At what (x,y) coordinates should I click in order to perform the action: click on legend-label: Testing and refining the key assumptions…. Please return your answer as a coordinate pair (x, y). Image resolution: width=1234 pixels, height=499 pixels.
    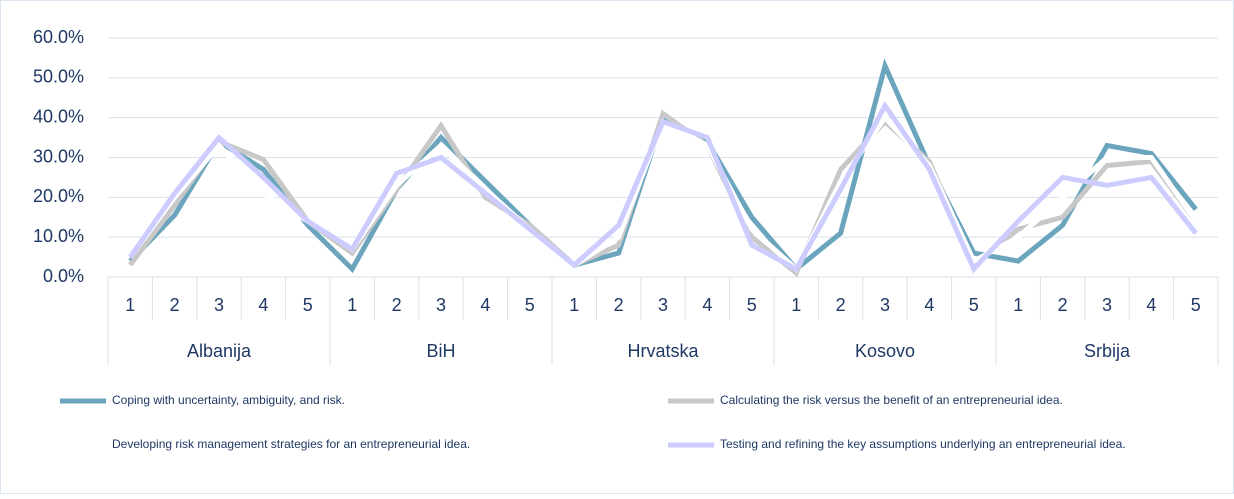
    Looking at the image, I should click on (923, 444).